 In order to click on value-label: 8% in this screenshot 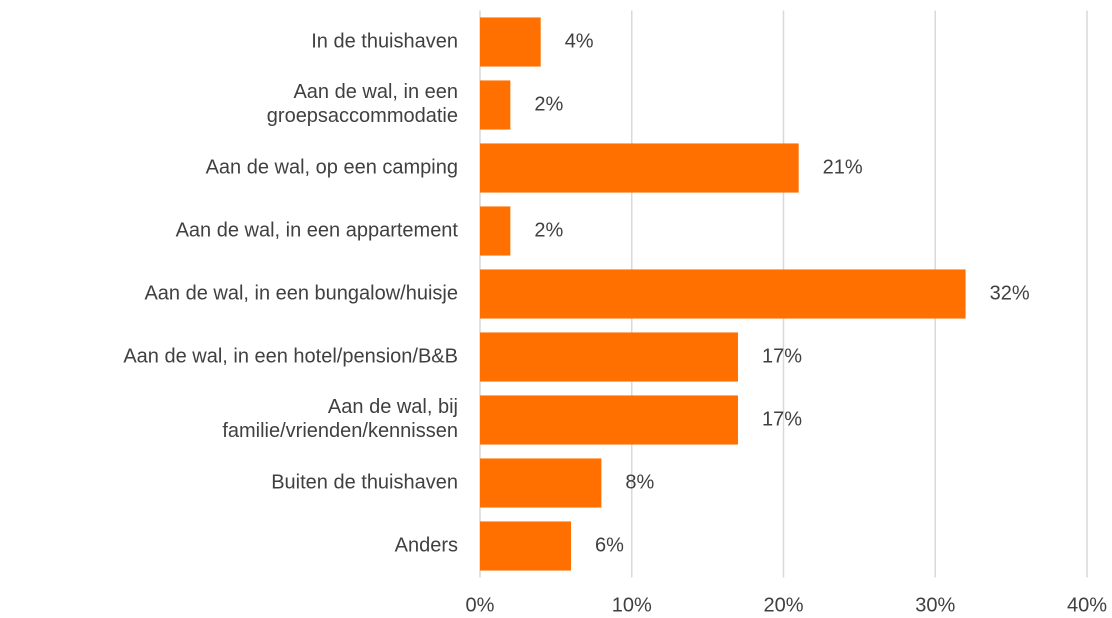, I will do `click(639, 482)`.